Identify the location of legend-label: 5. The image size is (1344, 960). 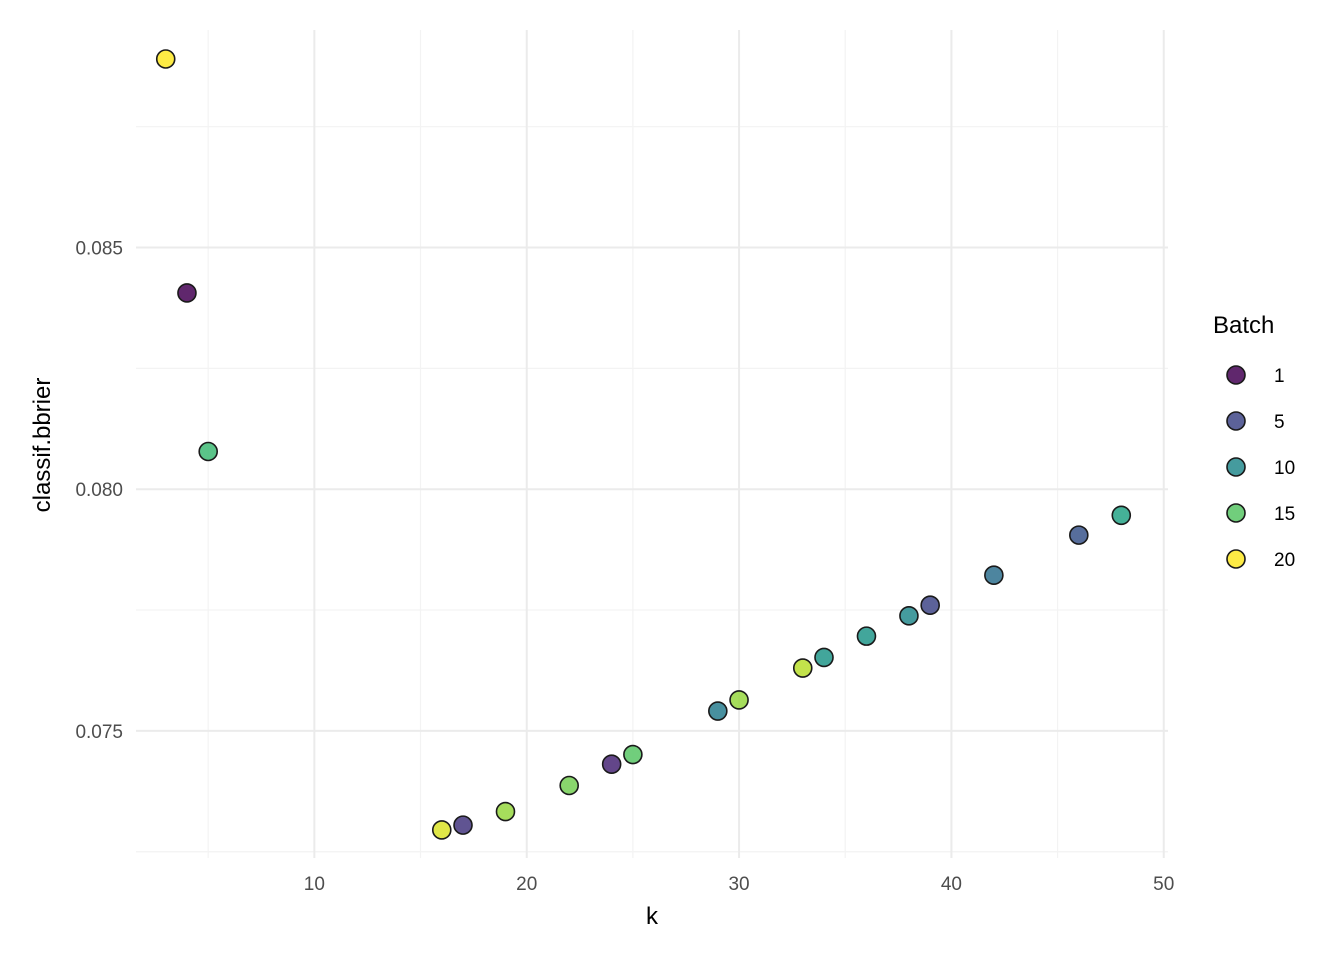
(1279, 422).